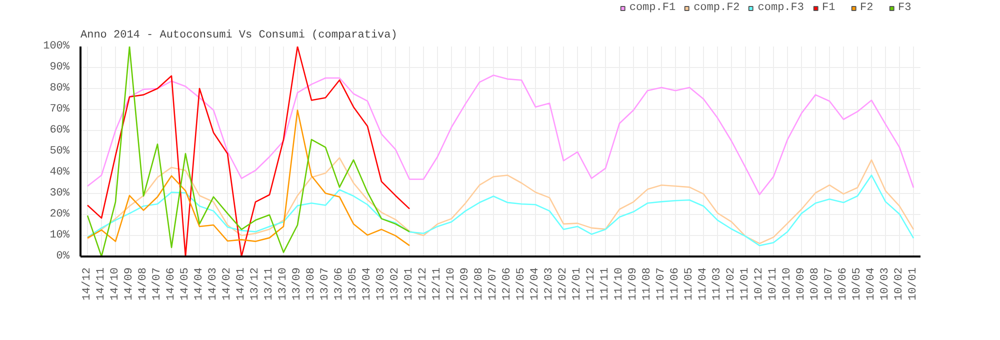  Describe the element at coordinates (228, 284) in the screenshot. I see `x-tick-label: 14/02` at that location.